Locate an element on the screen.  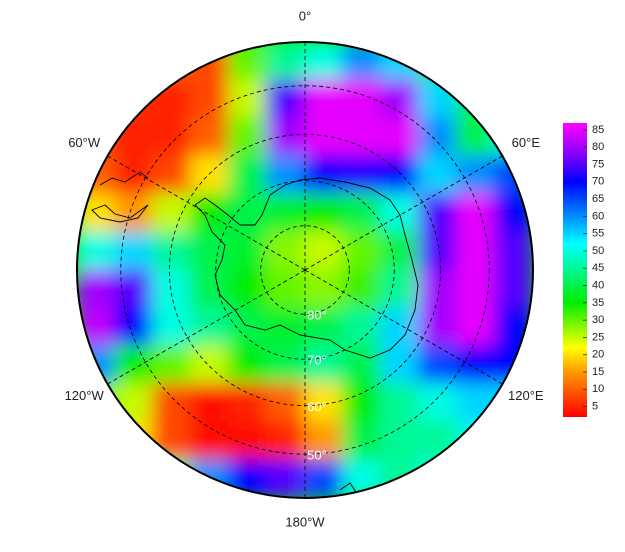
latitude-label: 50° is located at coordinates (317, 455).